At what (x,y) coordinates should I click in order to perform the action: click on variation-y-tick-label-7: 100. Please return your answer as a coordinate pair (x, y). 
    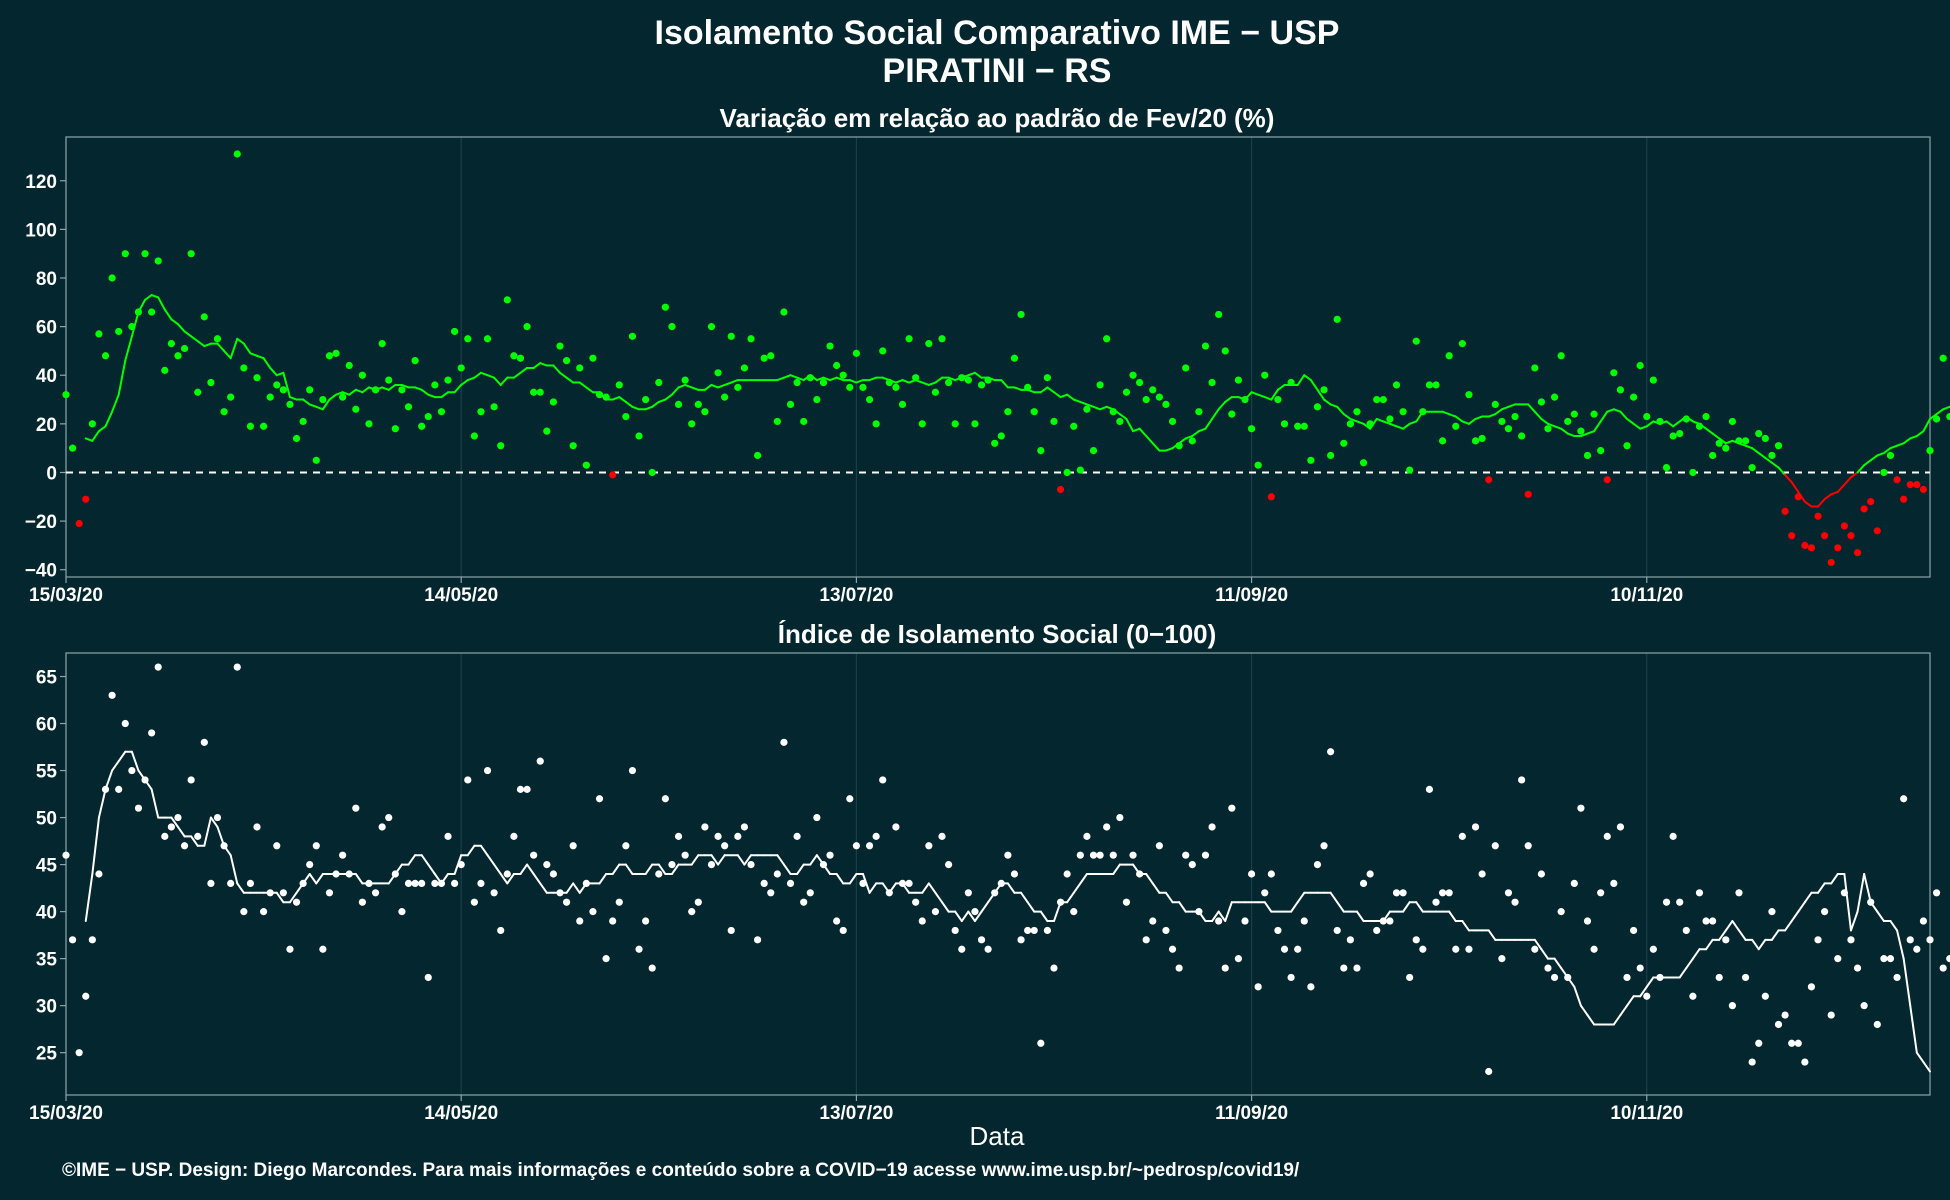
    Looking at the image, I should click on (41, 230).